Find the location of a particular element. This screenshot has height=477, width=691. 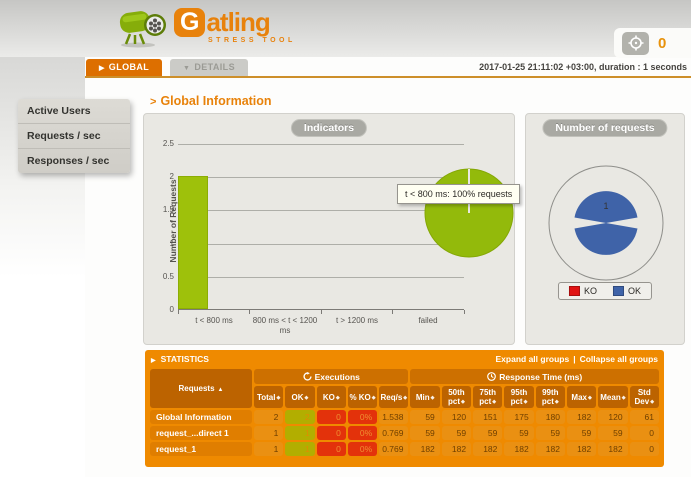

tab-details: ▼ DETAILS is located at coordinates (209, 67).